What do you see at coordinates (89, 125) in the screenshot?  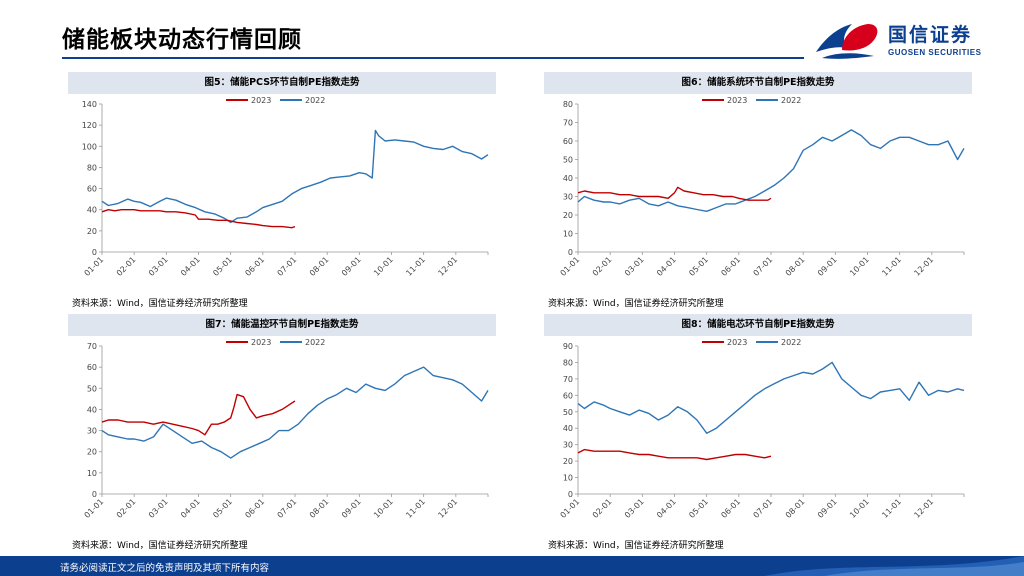 I see `y-tick-label: 120` at bounding box center [89, 125].